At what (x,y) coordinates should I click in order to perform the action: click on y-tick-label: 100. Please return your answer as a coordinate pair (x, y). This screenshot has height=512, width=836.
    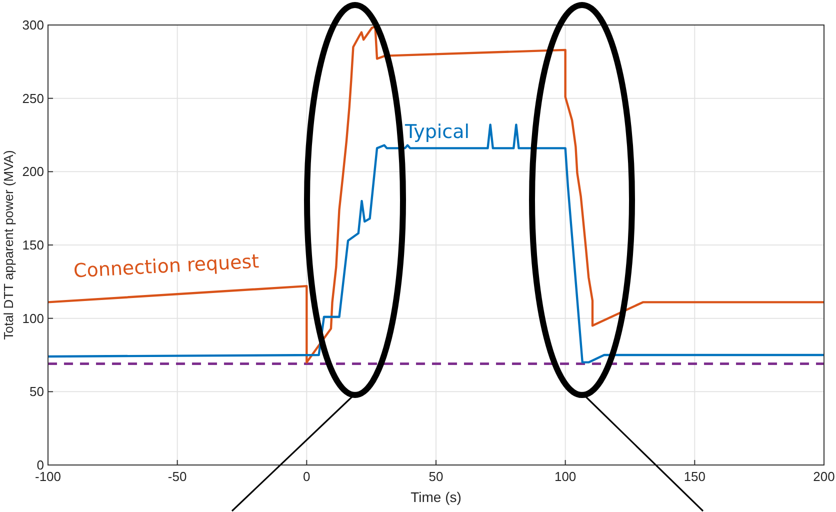
    Looking at the image, I should click on (33, 318).